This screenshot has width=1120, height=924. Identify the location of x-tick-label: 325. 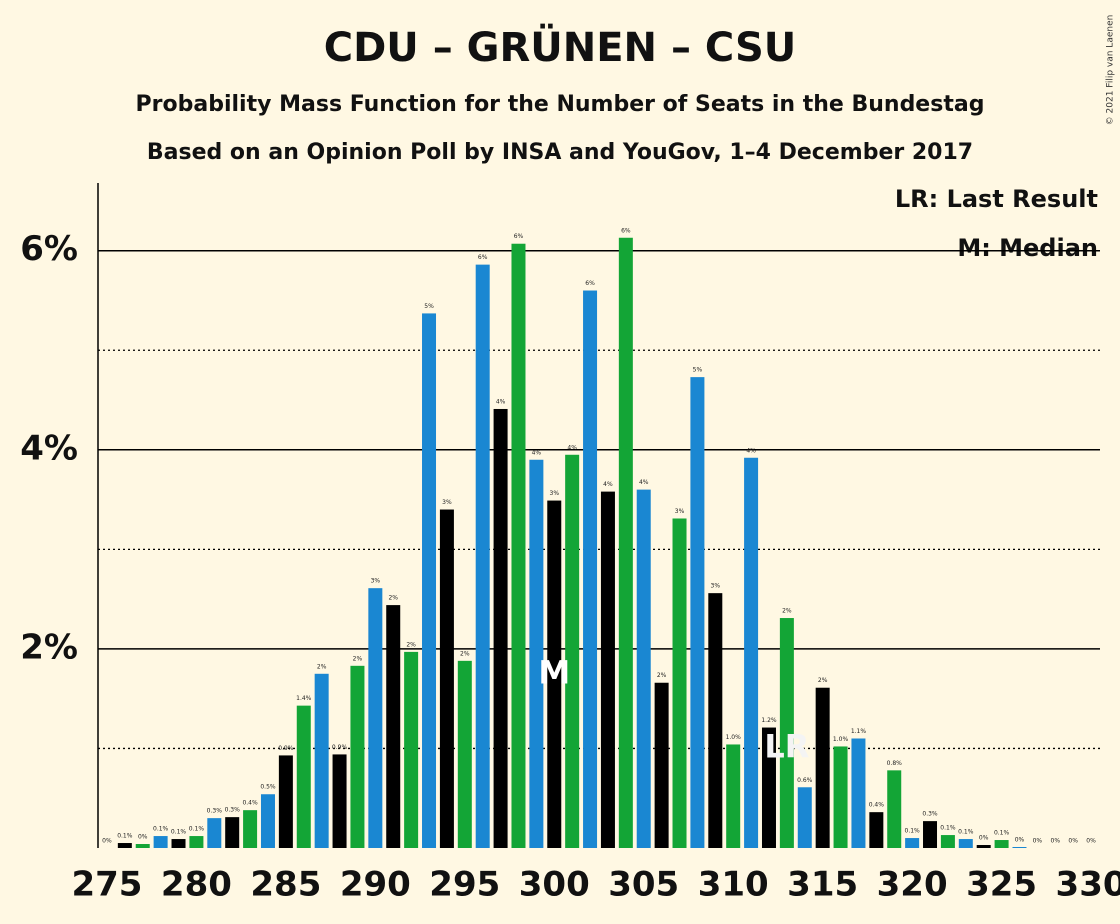
(1001, 885).